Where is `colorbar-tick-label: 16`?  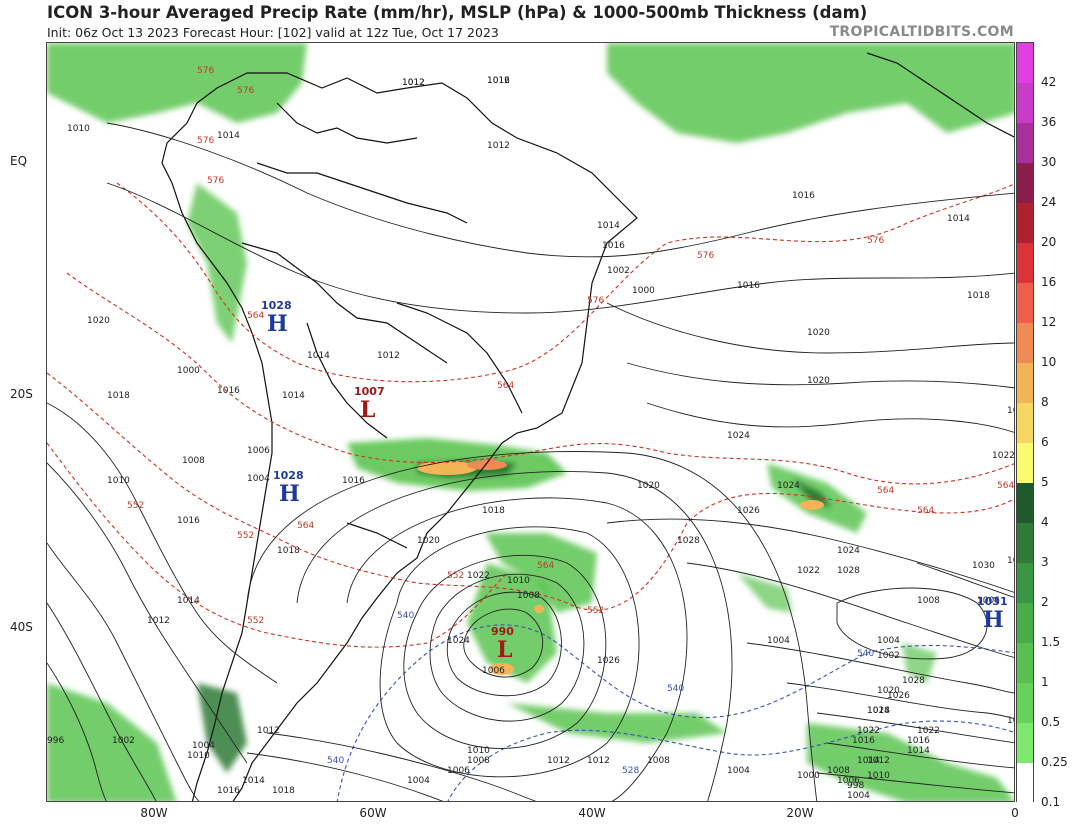 colorbar-tick-label: 16 is located at coordinates (1049, 282).